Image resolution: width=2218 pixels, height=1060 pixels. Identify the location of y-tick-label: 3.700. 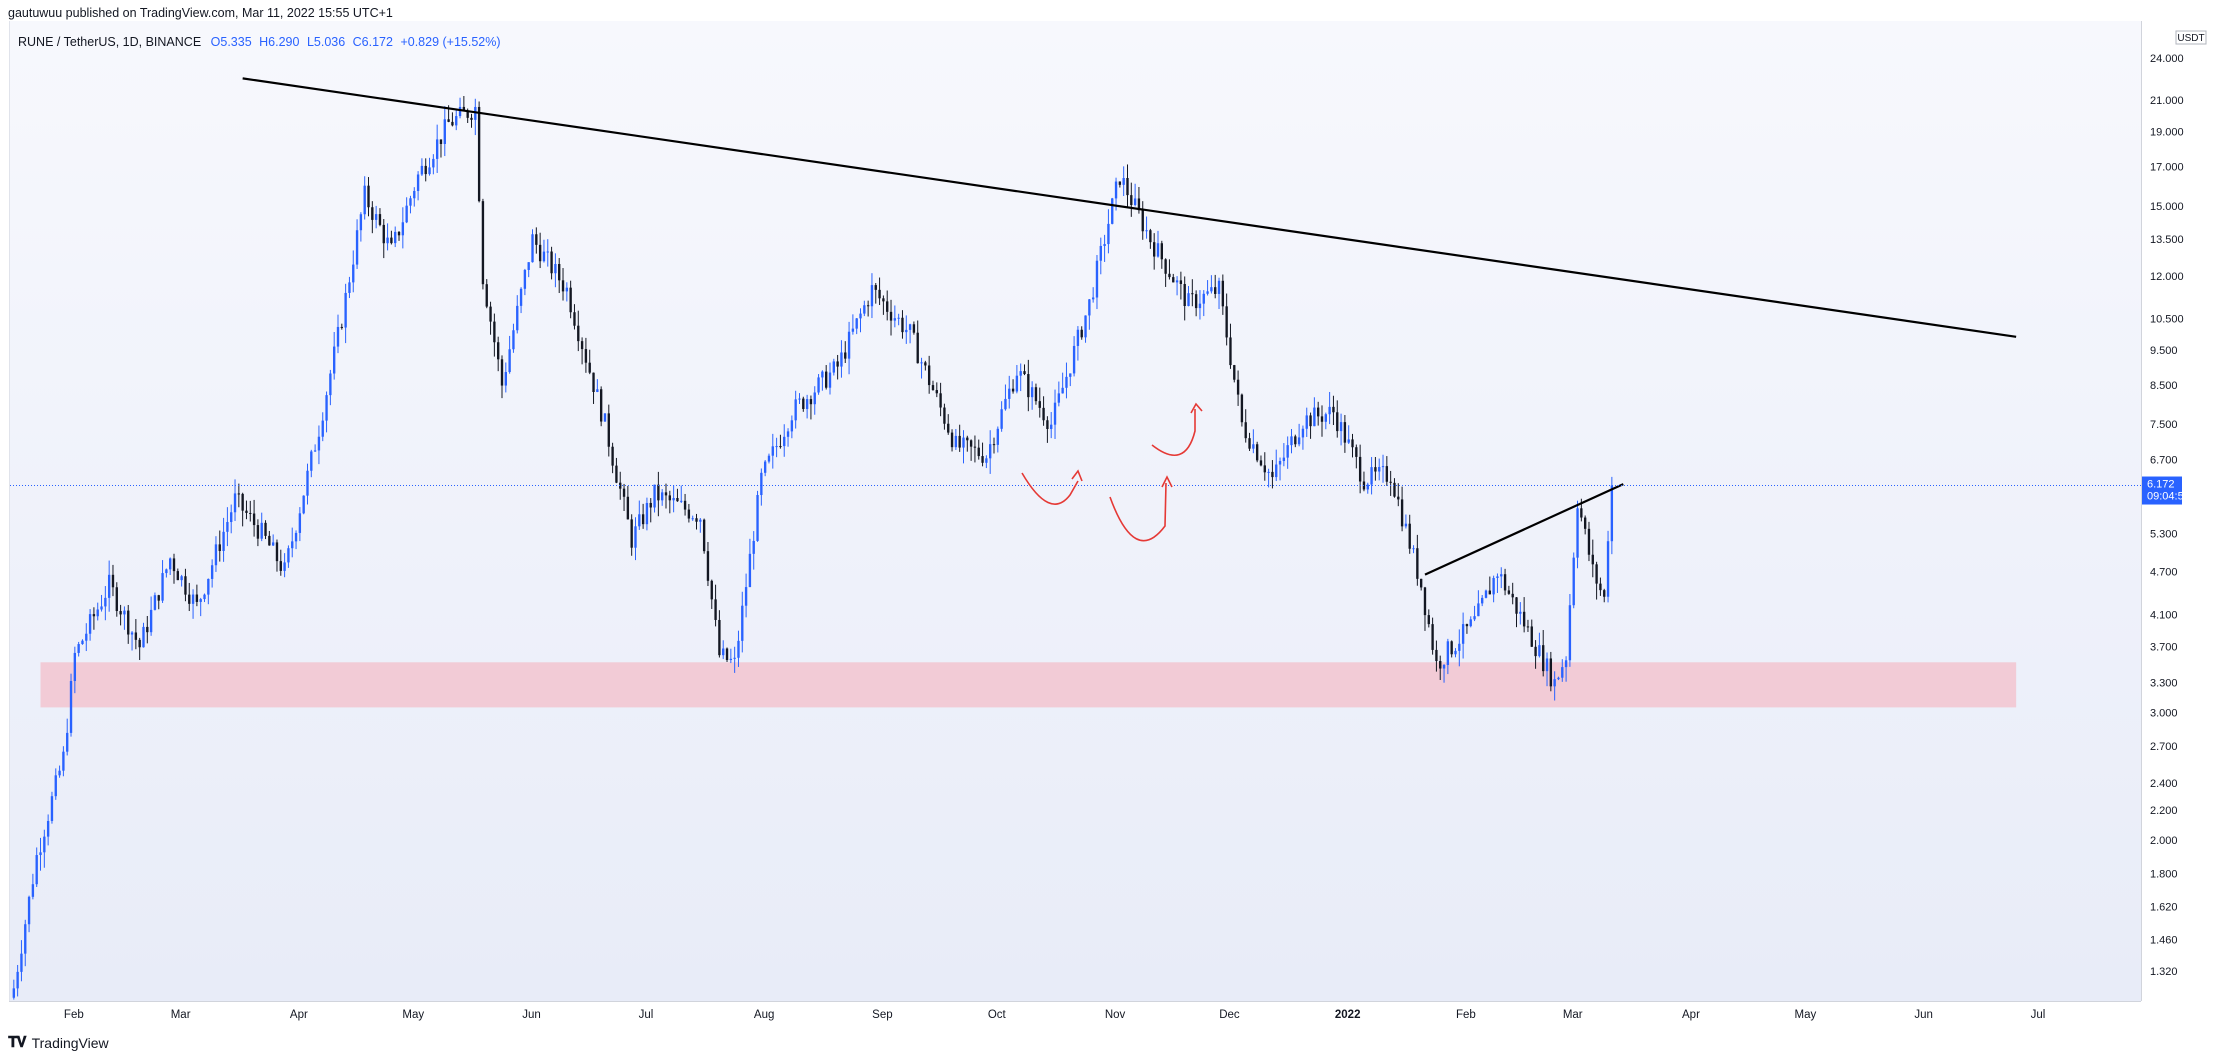
(2164, 648).